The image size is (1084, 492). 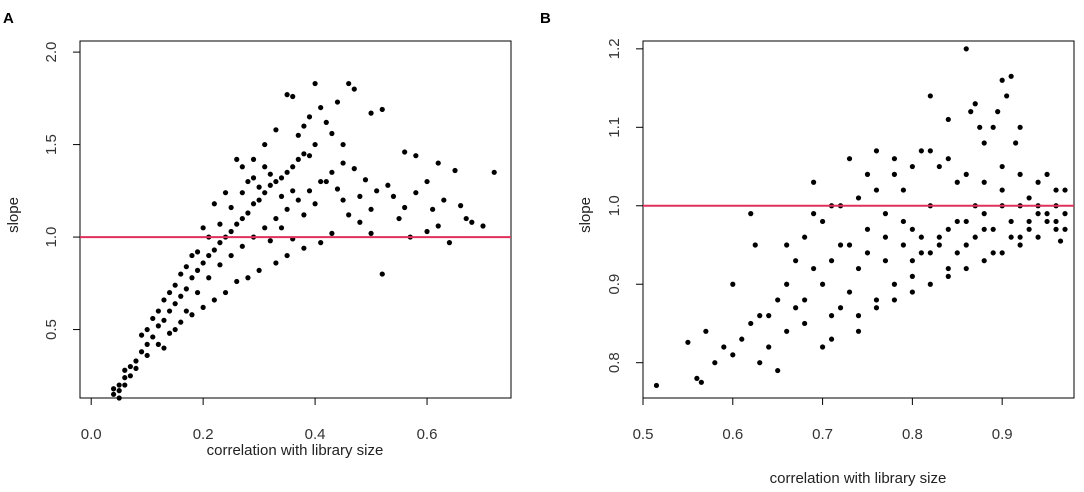 What do you see at coordinates (614, 362) in the screenshot?
I see `panel-b-y-tick-label: 0.8` at bounding box center [614, 362].